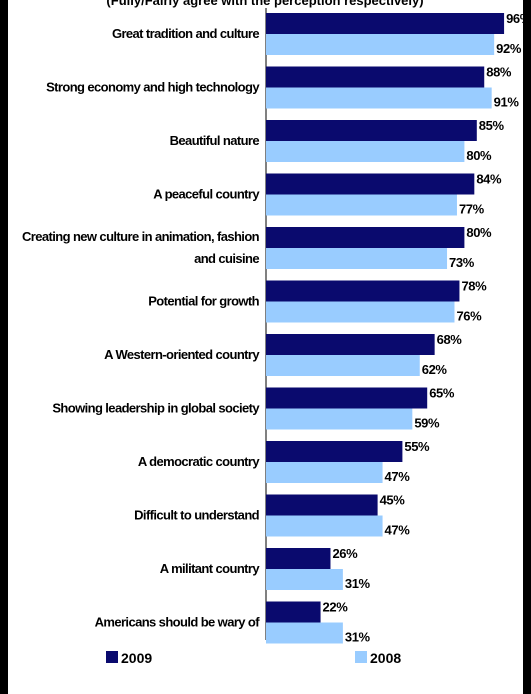 Image resolution: width=531 pixels, height=694 pixels. I want to click on bar-2009-a-western-oriented-country, so click(350, 344).